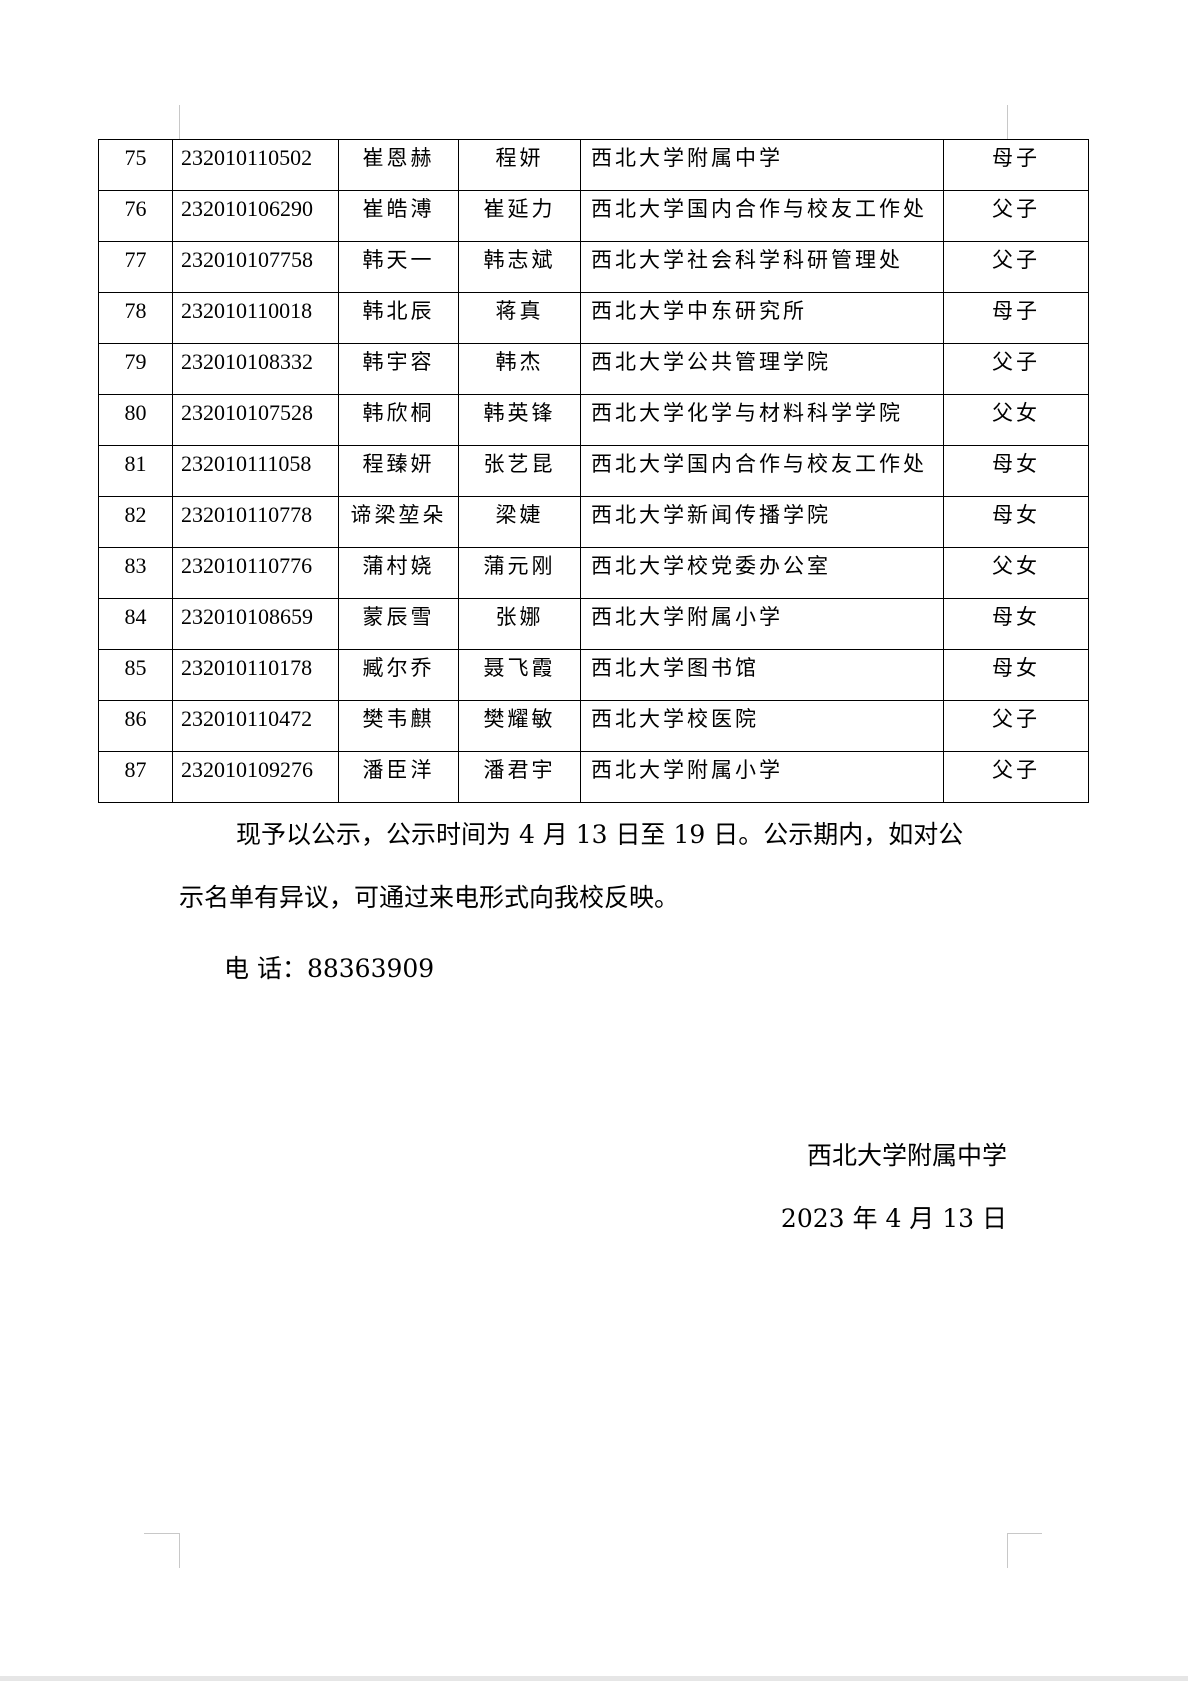 The width and height of the screenshot is (1188, 1681). Describe the element at coordinates (519, 675) in the screenshot. I see `parent-name-cell: 聂飞霞` at that location.